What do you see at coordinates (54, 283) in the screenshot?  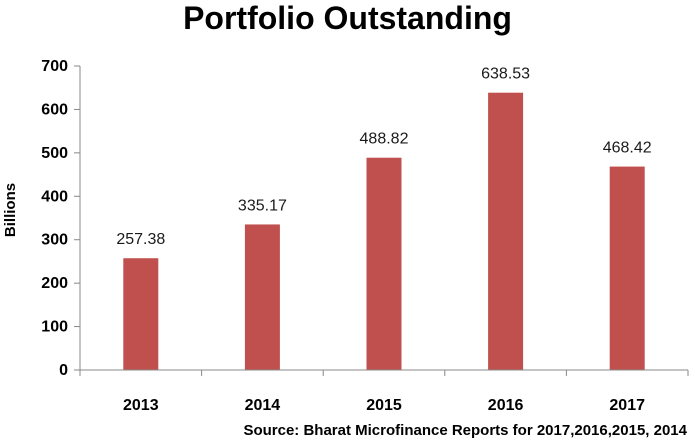 I see `y-tick-label: 200` at bounding box center [54, 283].